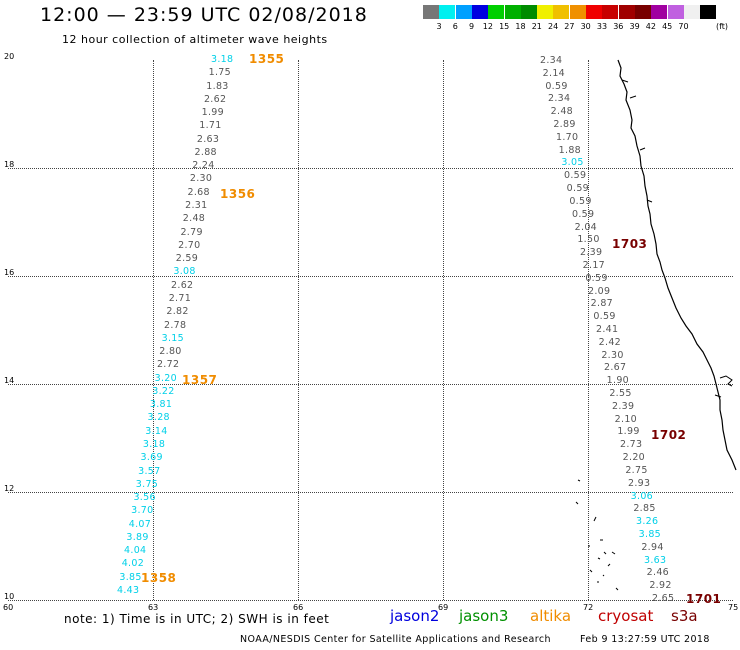  What do you see at coordinates (607, 329) in the screenshot?
I see `wave-height-east: 2.41` at bounding box center [607, 329].